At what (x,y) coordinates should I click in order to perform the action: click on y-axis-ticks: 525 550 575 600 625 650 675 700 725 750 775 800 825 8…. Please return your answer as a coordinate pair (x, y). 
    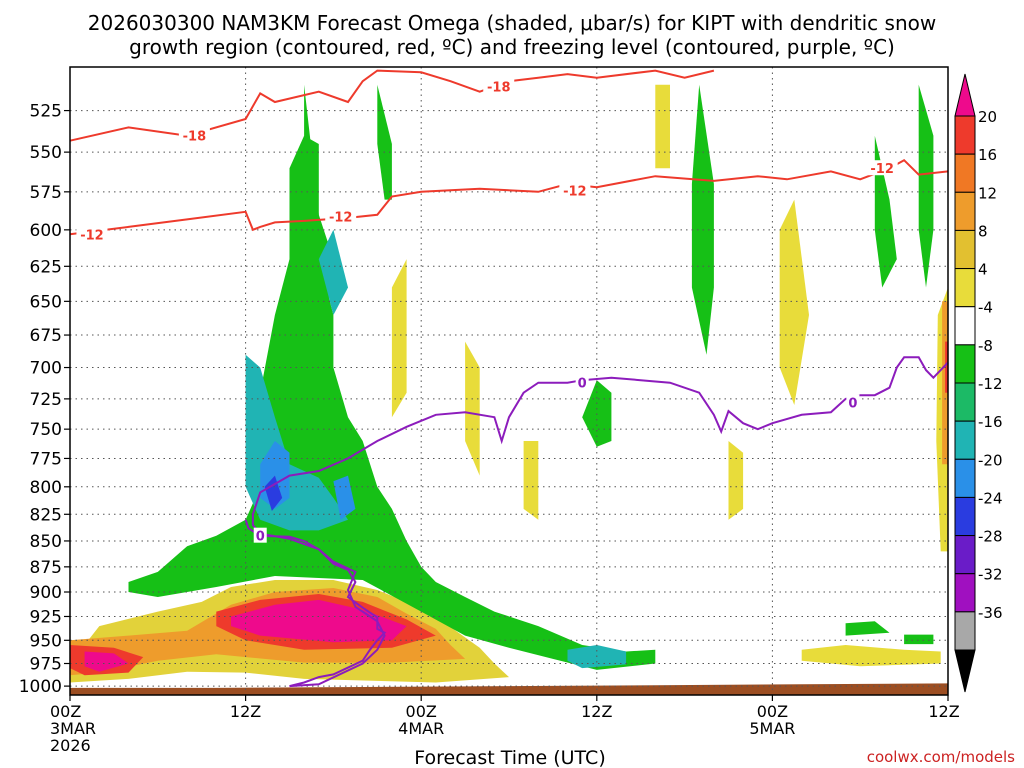
    Looking at the image, I should click on (44, 399).